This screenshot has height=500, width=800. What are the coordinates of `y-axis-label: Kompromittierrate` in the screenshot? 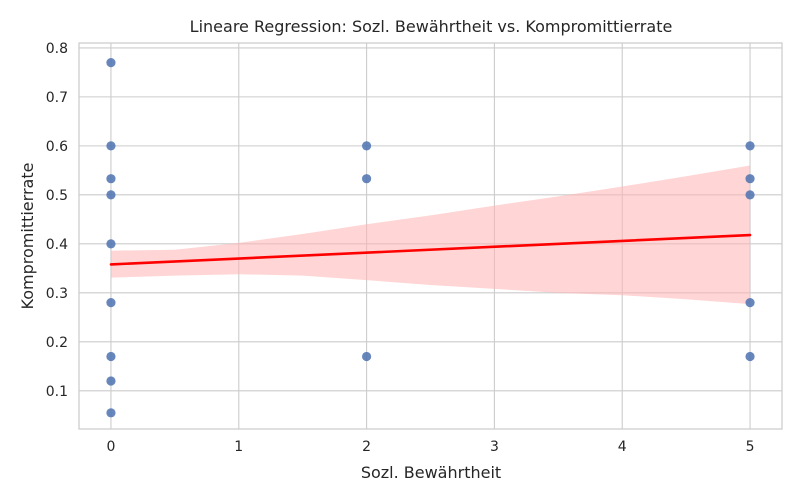 It's located at (27, 236).